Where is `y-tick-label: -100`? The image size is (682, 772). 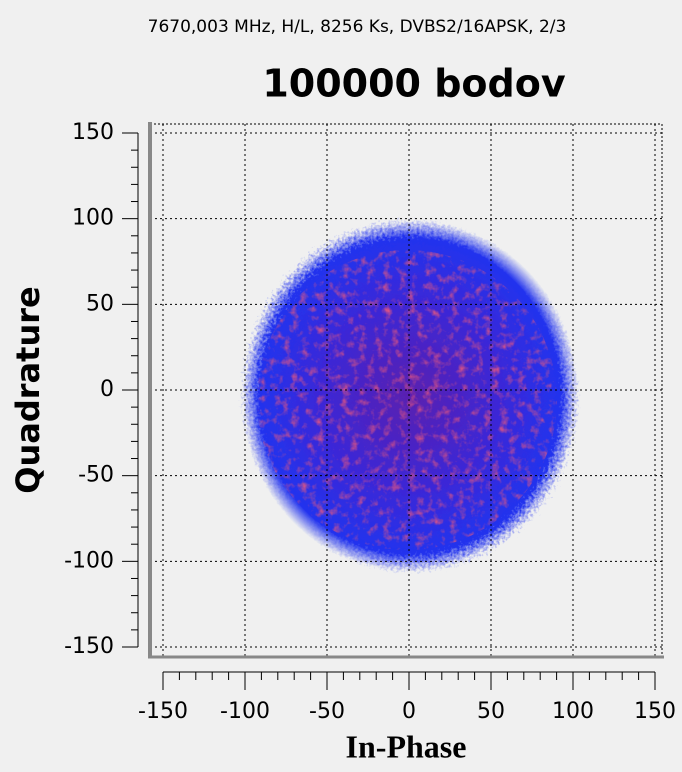 y-tick-label: -100 is located at coordinates (89, 560).